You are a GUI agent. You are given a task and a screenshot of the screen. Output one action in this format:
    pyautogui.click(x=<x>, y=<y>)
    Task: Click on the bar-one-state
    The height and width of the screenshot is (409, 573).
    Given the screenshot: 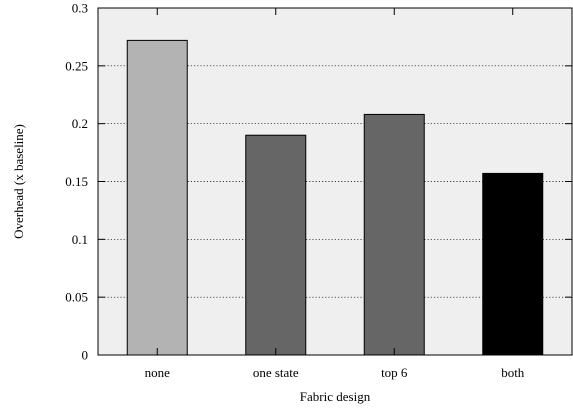 What is the action you would take?
    pyautogui.click(x=276, y=245)
    